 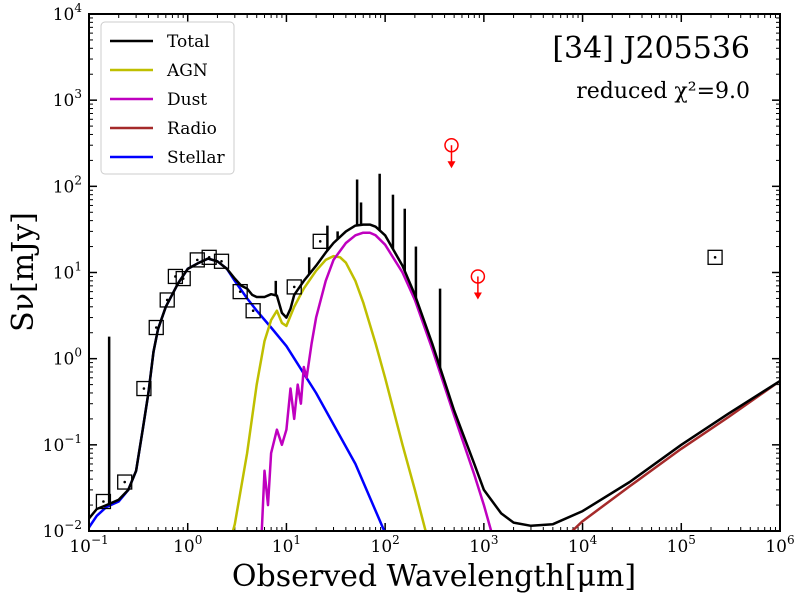 What do you see at coordinates (159, 71) in the screenshot?
I see `legend-entry-agn: AGN` at bounding box center [159, 71].